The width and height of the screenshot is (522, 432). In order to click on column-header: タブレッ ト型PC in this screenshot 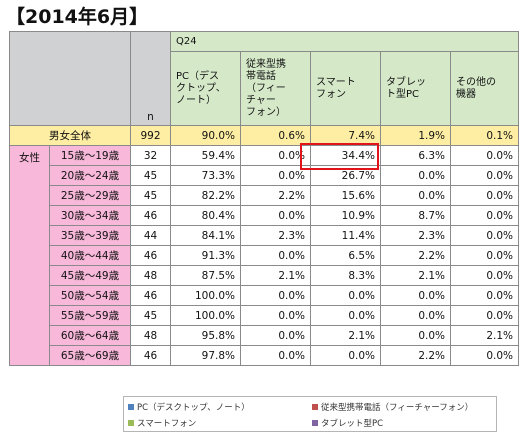, I will do `click(415, 88)`.